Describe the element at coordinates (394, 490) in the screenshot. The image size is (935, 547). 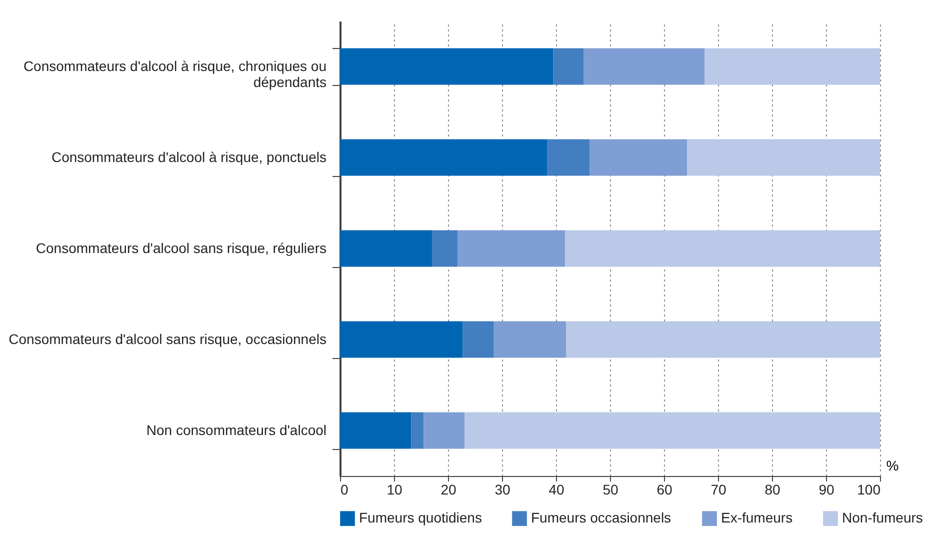
I see `x-tick-label: 10` at that location.